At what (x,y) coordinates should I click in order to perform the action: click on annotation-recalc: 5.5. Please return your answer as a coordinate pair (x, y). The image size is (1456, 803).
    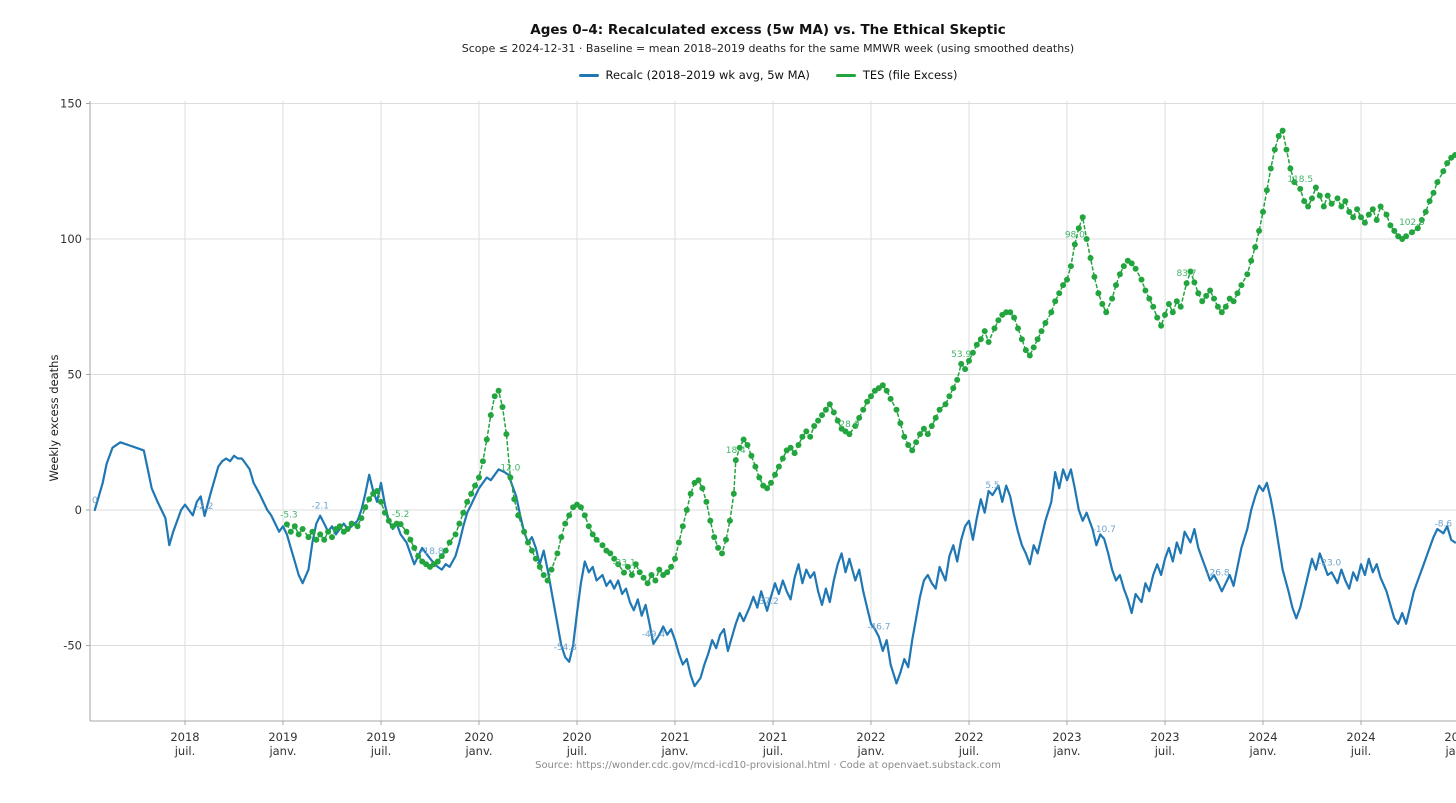
    Looking at the image, I should click on (992, 486).